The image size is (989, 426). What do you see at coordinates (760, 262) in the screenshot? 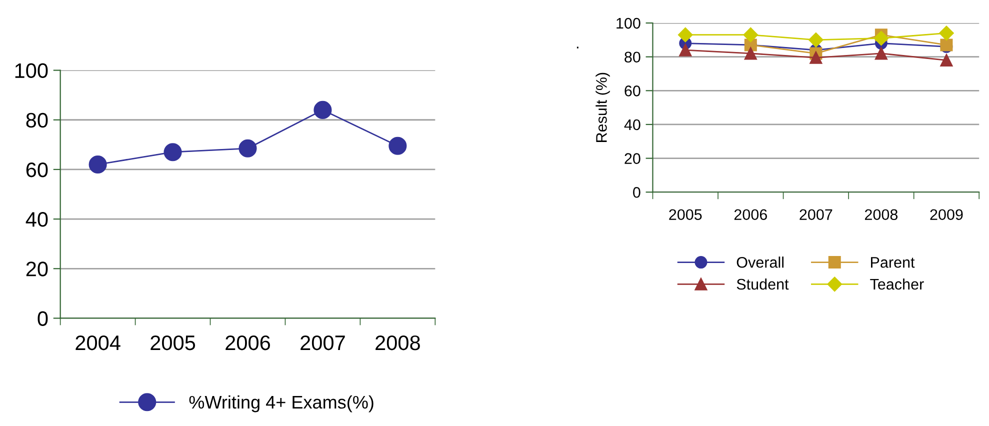
I see `legend-label: Overall` at bounding box center [760, 262].